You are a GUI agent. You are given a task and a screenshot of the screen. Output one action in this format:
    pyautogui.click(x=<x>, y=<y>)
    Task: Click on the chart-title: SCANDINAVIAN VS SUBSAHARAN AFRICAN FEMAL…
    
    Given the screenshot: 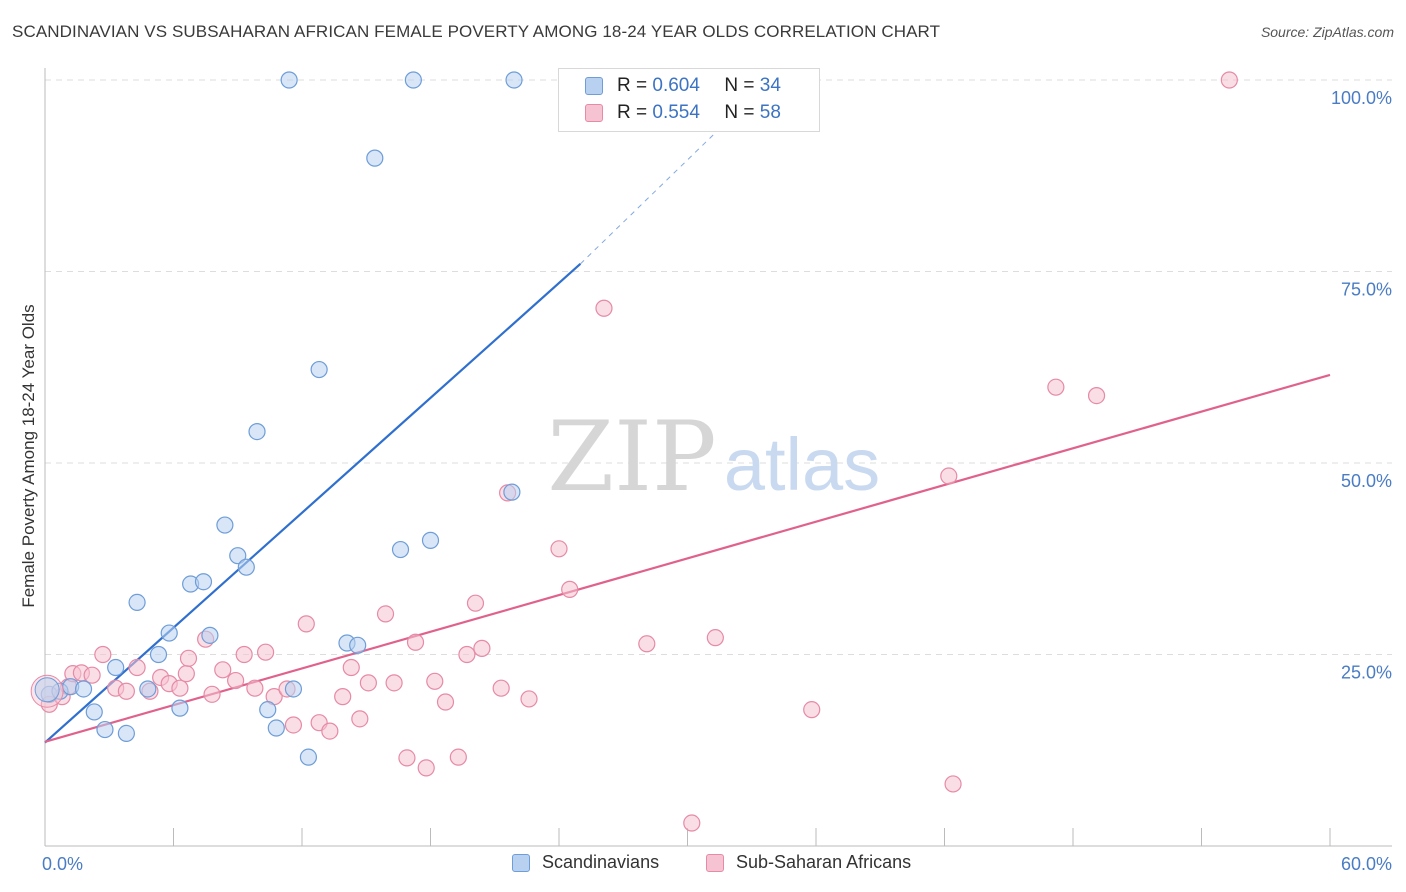 What is the action you would take?
    pyautogui.click(x=476, y=31)
    